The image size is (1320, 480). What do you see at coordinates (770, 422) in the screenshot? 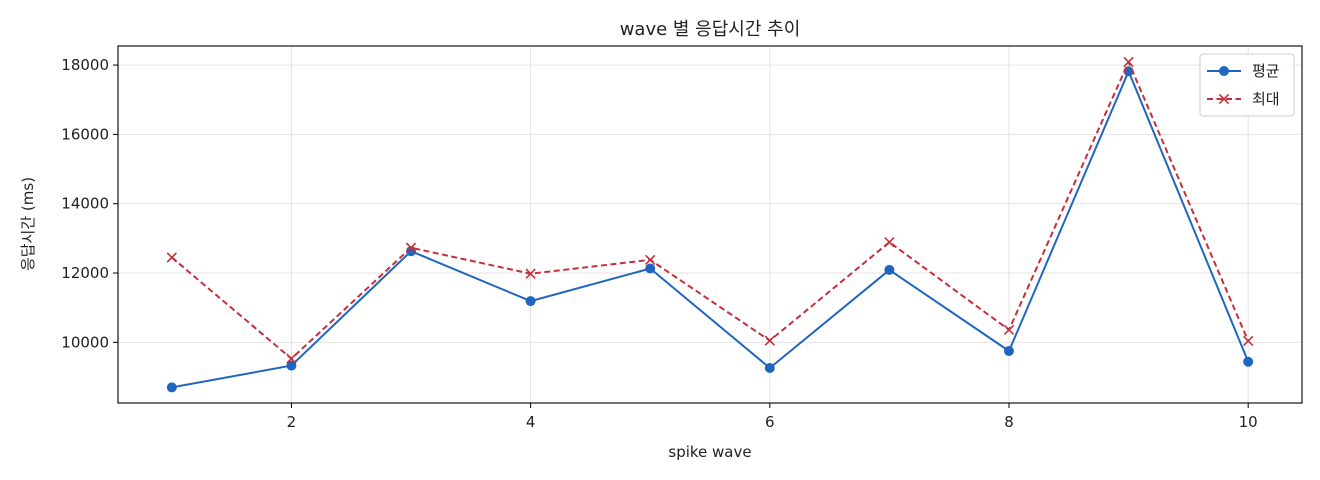
I see `x-tick-label: 6` at bounding box center [770, 422].